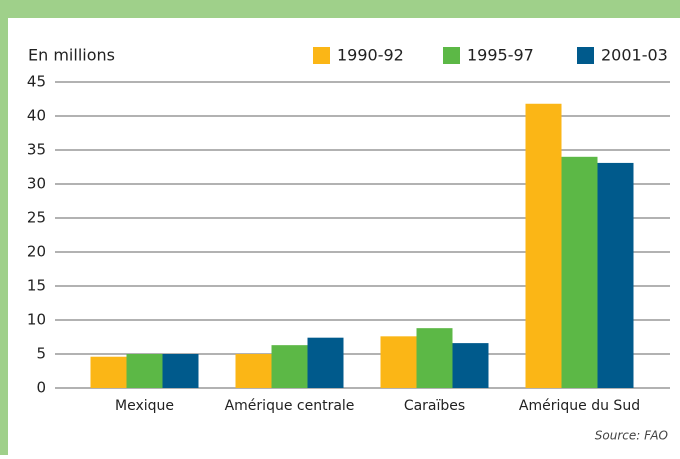 This screenshot has height=459, width=680. I want to click on legend-label: 1990-92, so click(370, 55).